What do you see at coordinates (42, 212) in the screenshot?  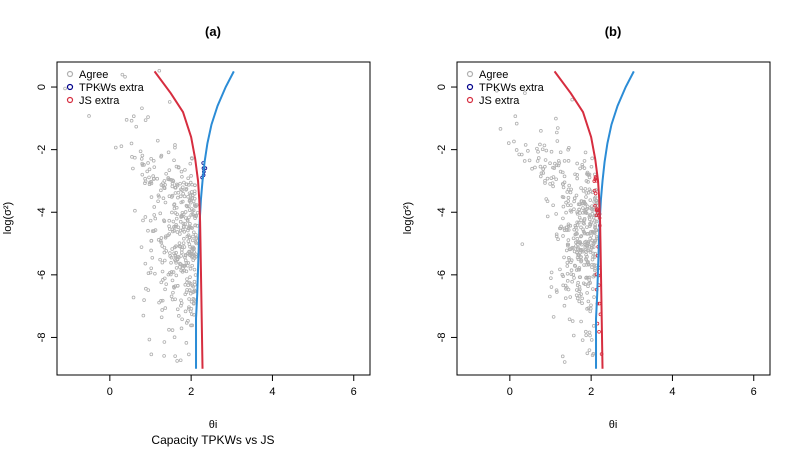 I see `panel-a-ytick-label: -4` at bounding box center [42, 212].